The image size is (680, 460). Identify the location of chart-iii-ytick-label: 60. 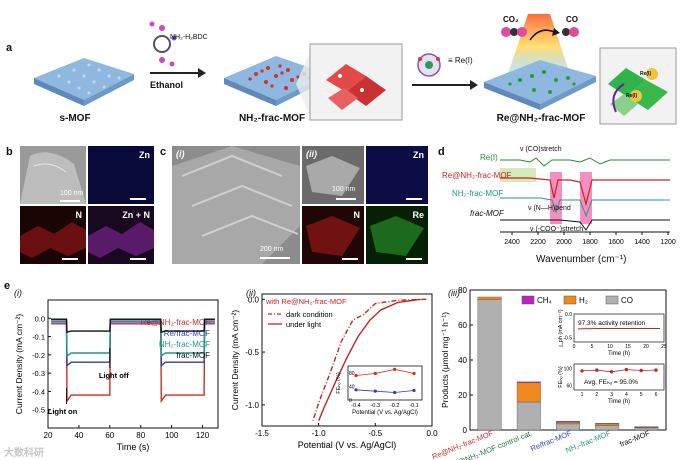
(462, 325).